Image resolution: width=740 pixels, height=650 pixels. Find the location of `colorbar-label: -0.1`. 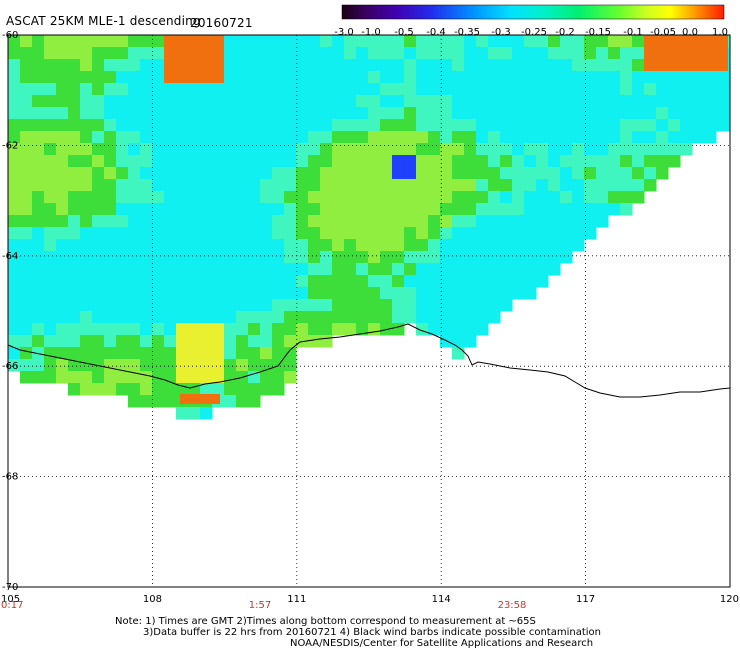

colorbar-label: -0.1 is located at coordinates (633, 32).